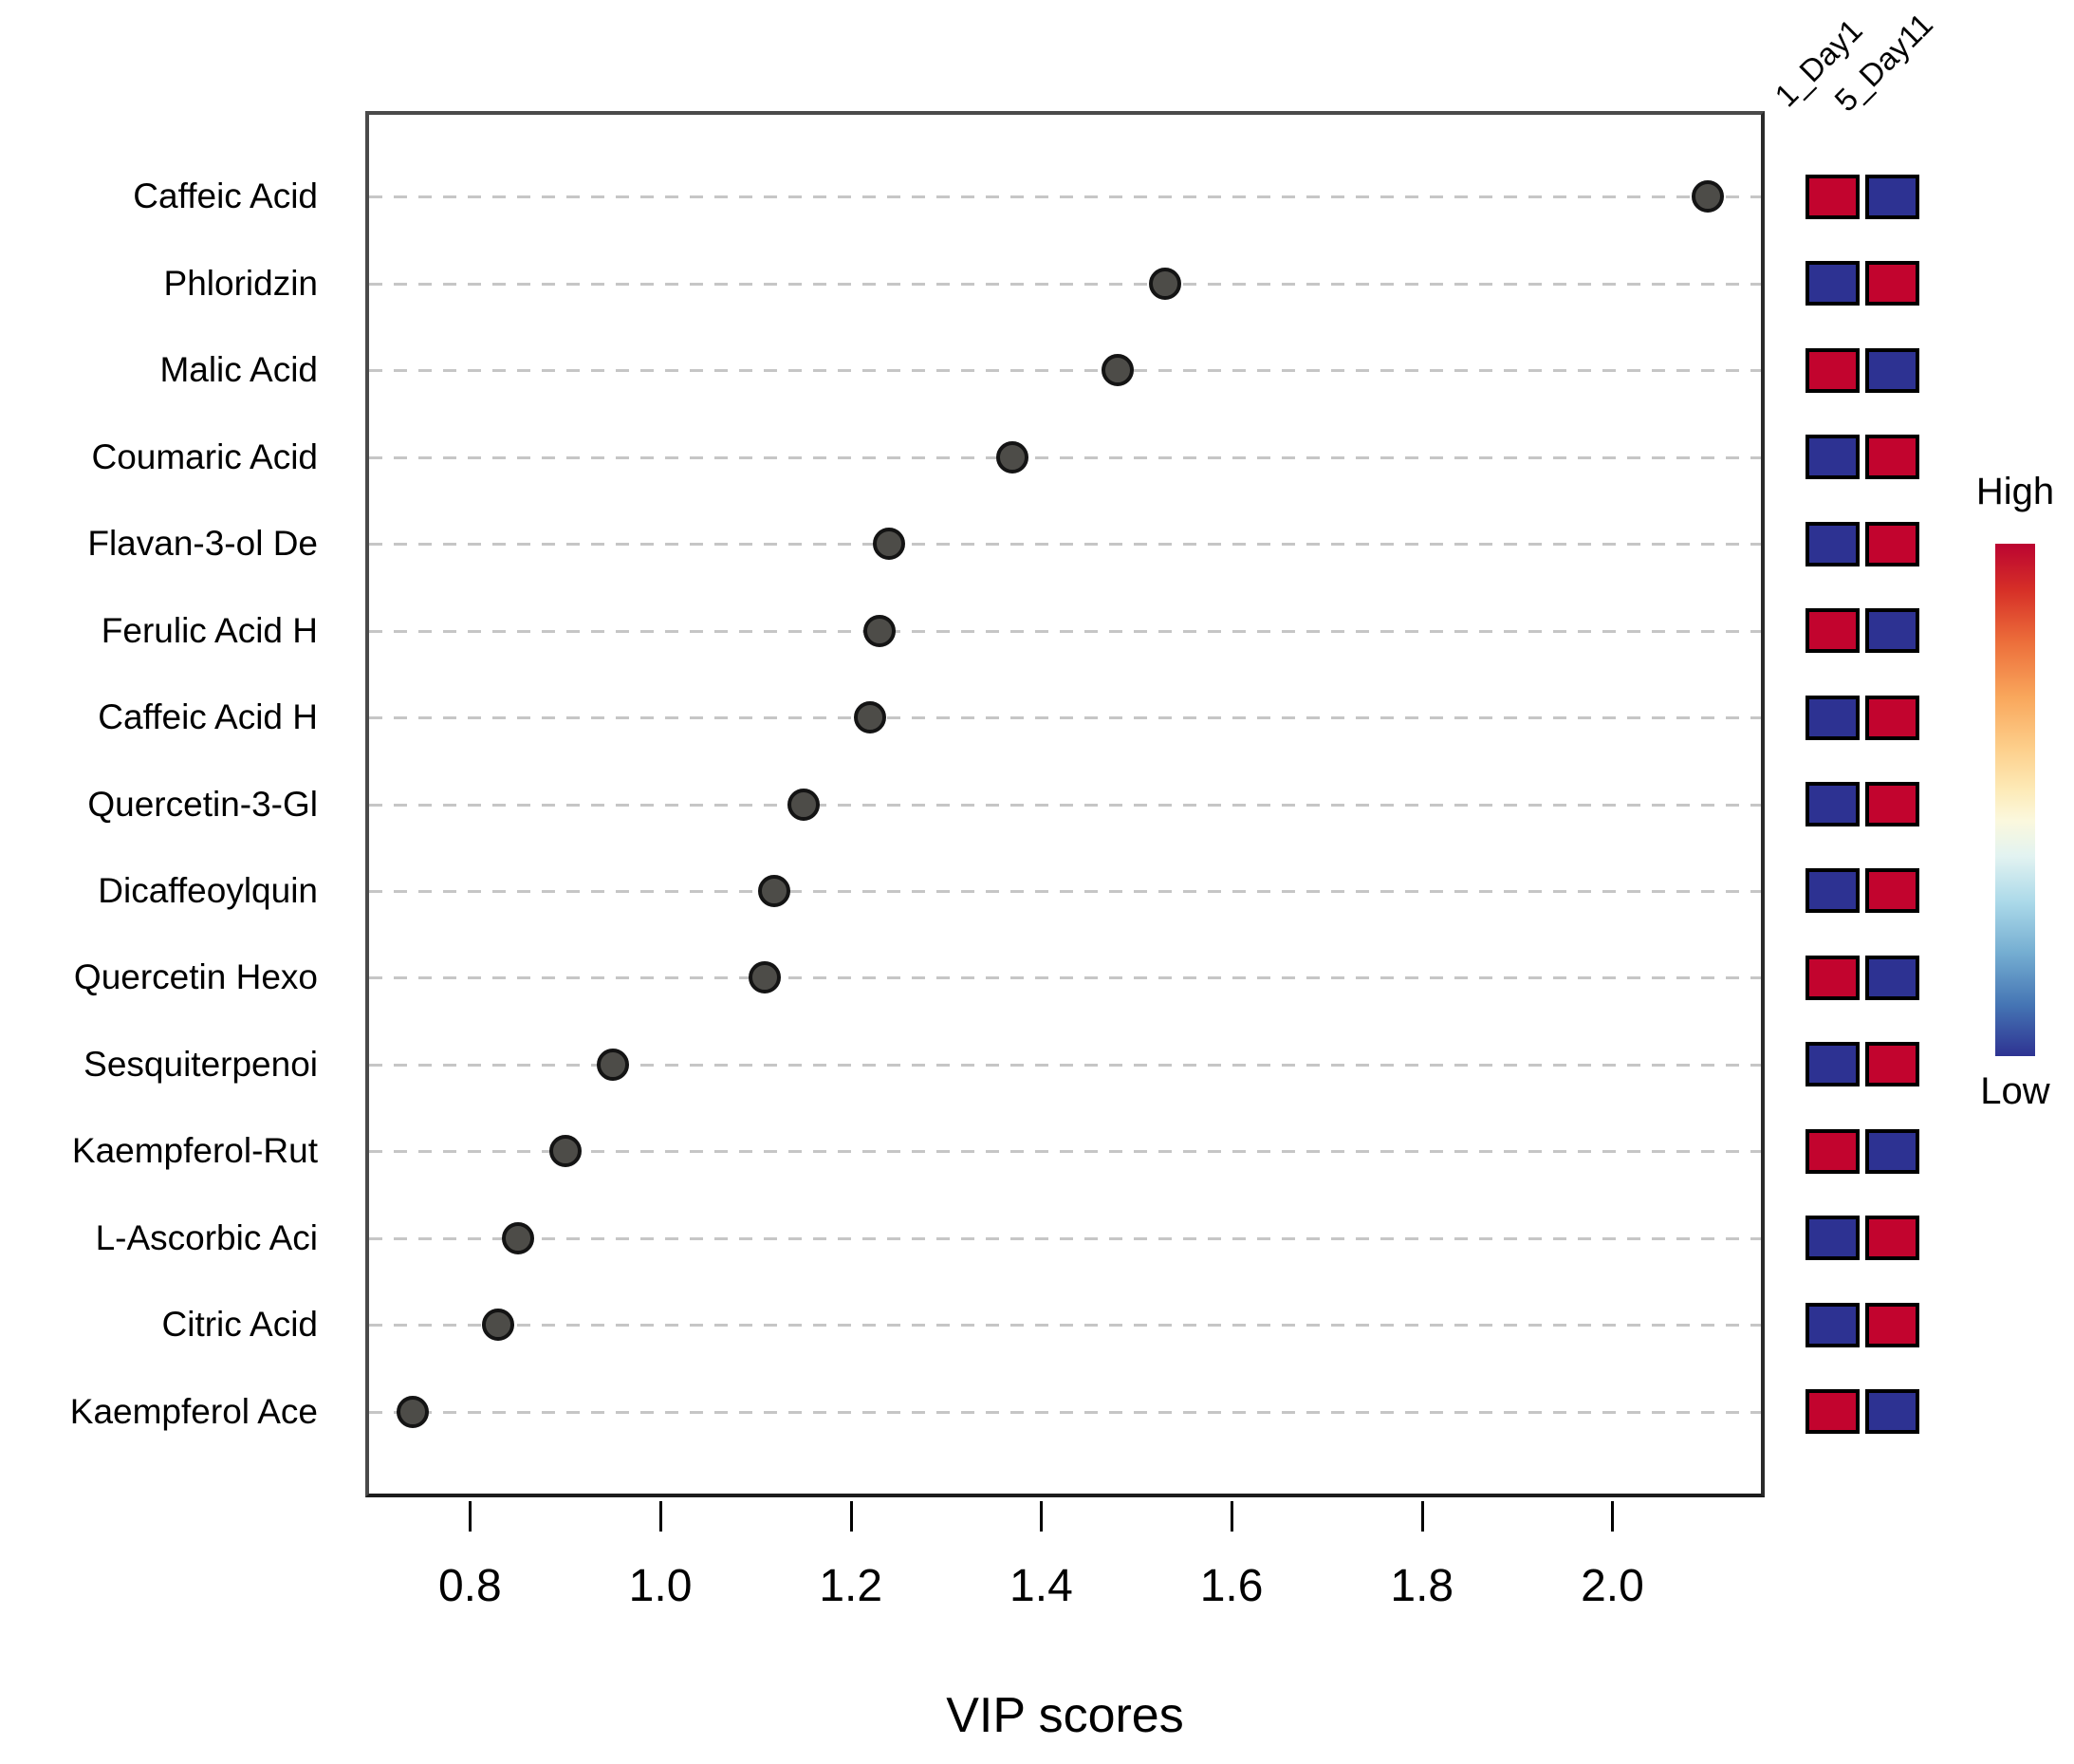  Describe the element at coordinates (202, 544) in the screenshot. I see `row-label: Flavan-3-ol De` at that location.